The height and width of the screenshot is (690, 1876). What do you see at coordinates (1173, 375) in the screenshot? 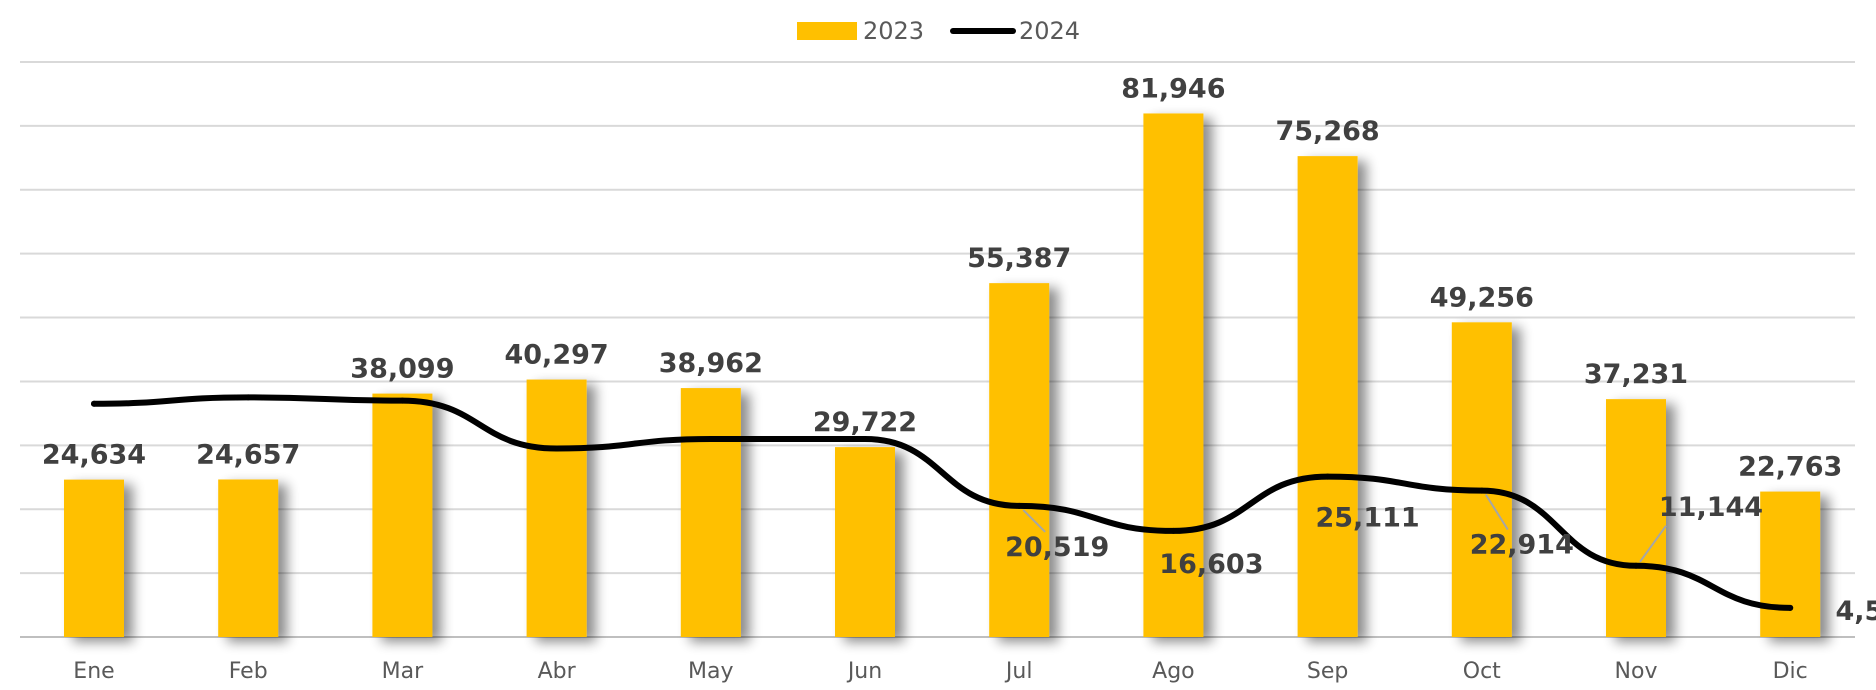
I see `bar-2023-ago` at bounding box center [1173, 375].